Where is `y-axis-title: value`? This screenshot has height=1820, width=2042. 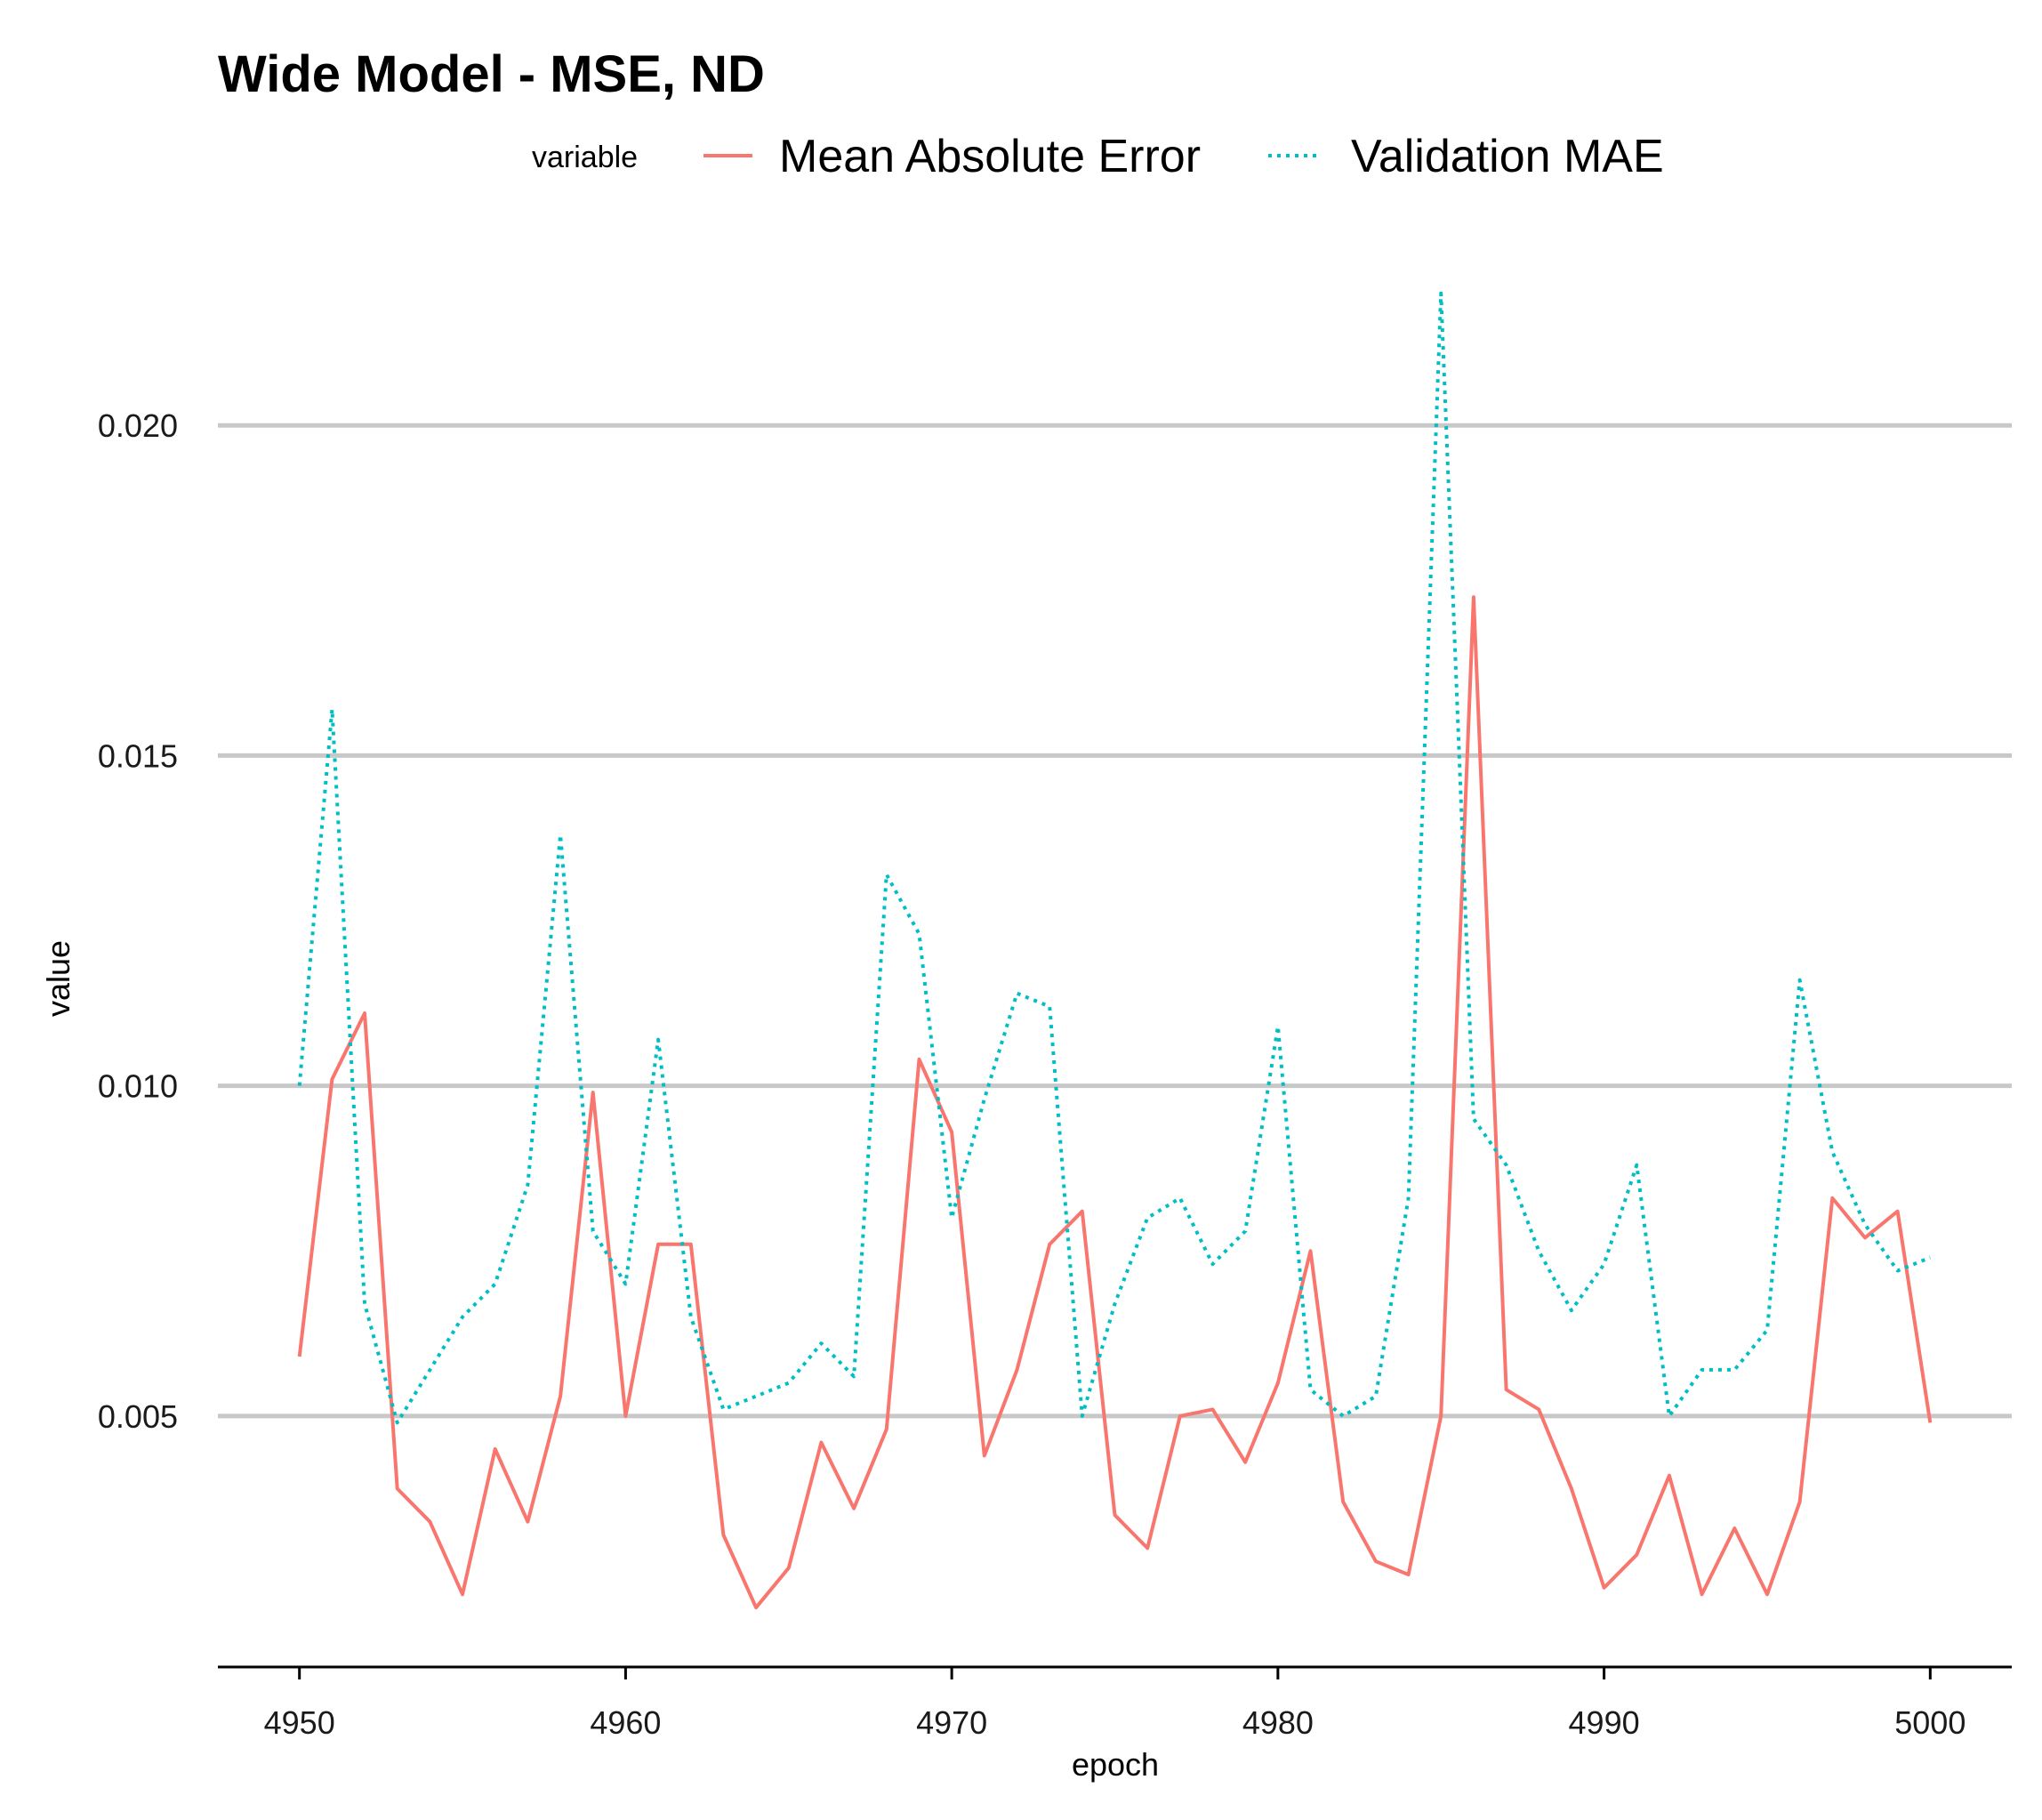
y-axis-title: value is located at coordinates (58, 978).